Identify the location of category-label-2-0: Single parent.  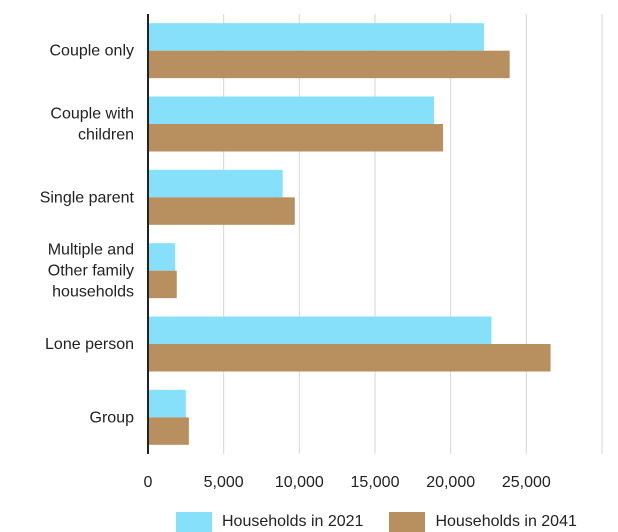
(87, 197).